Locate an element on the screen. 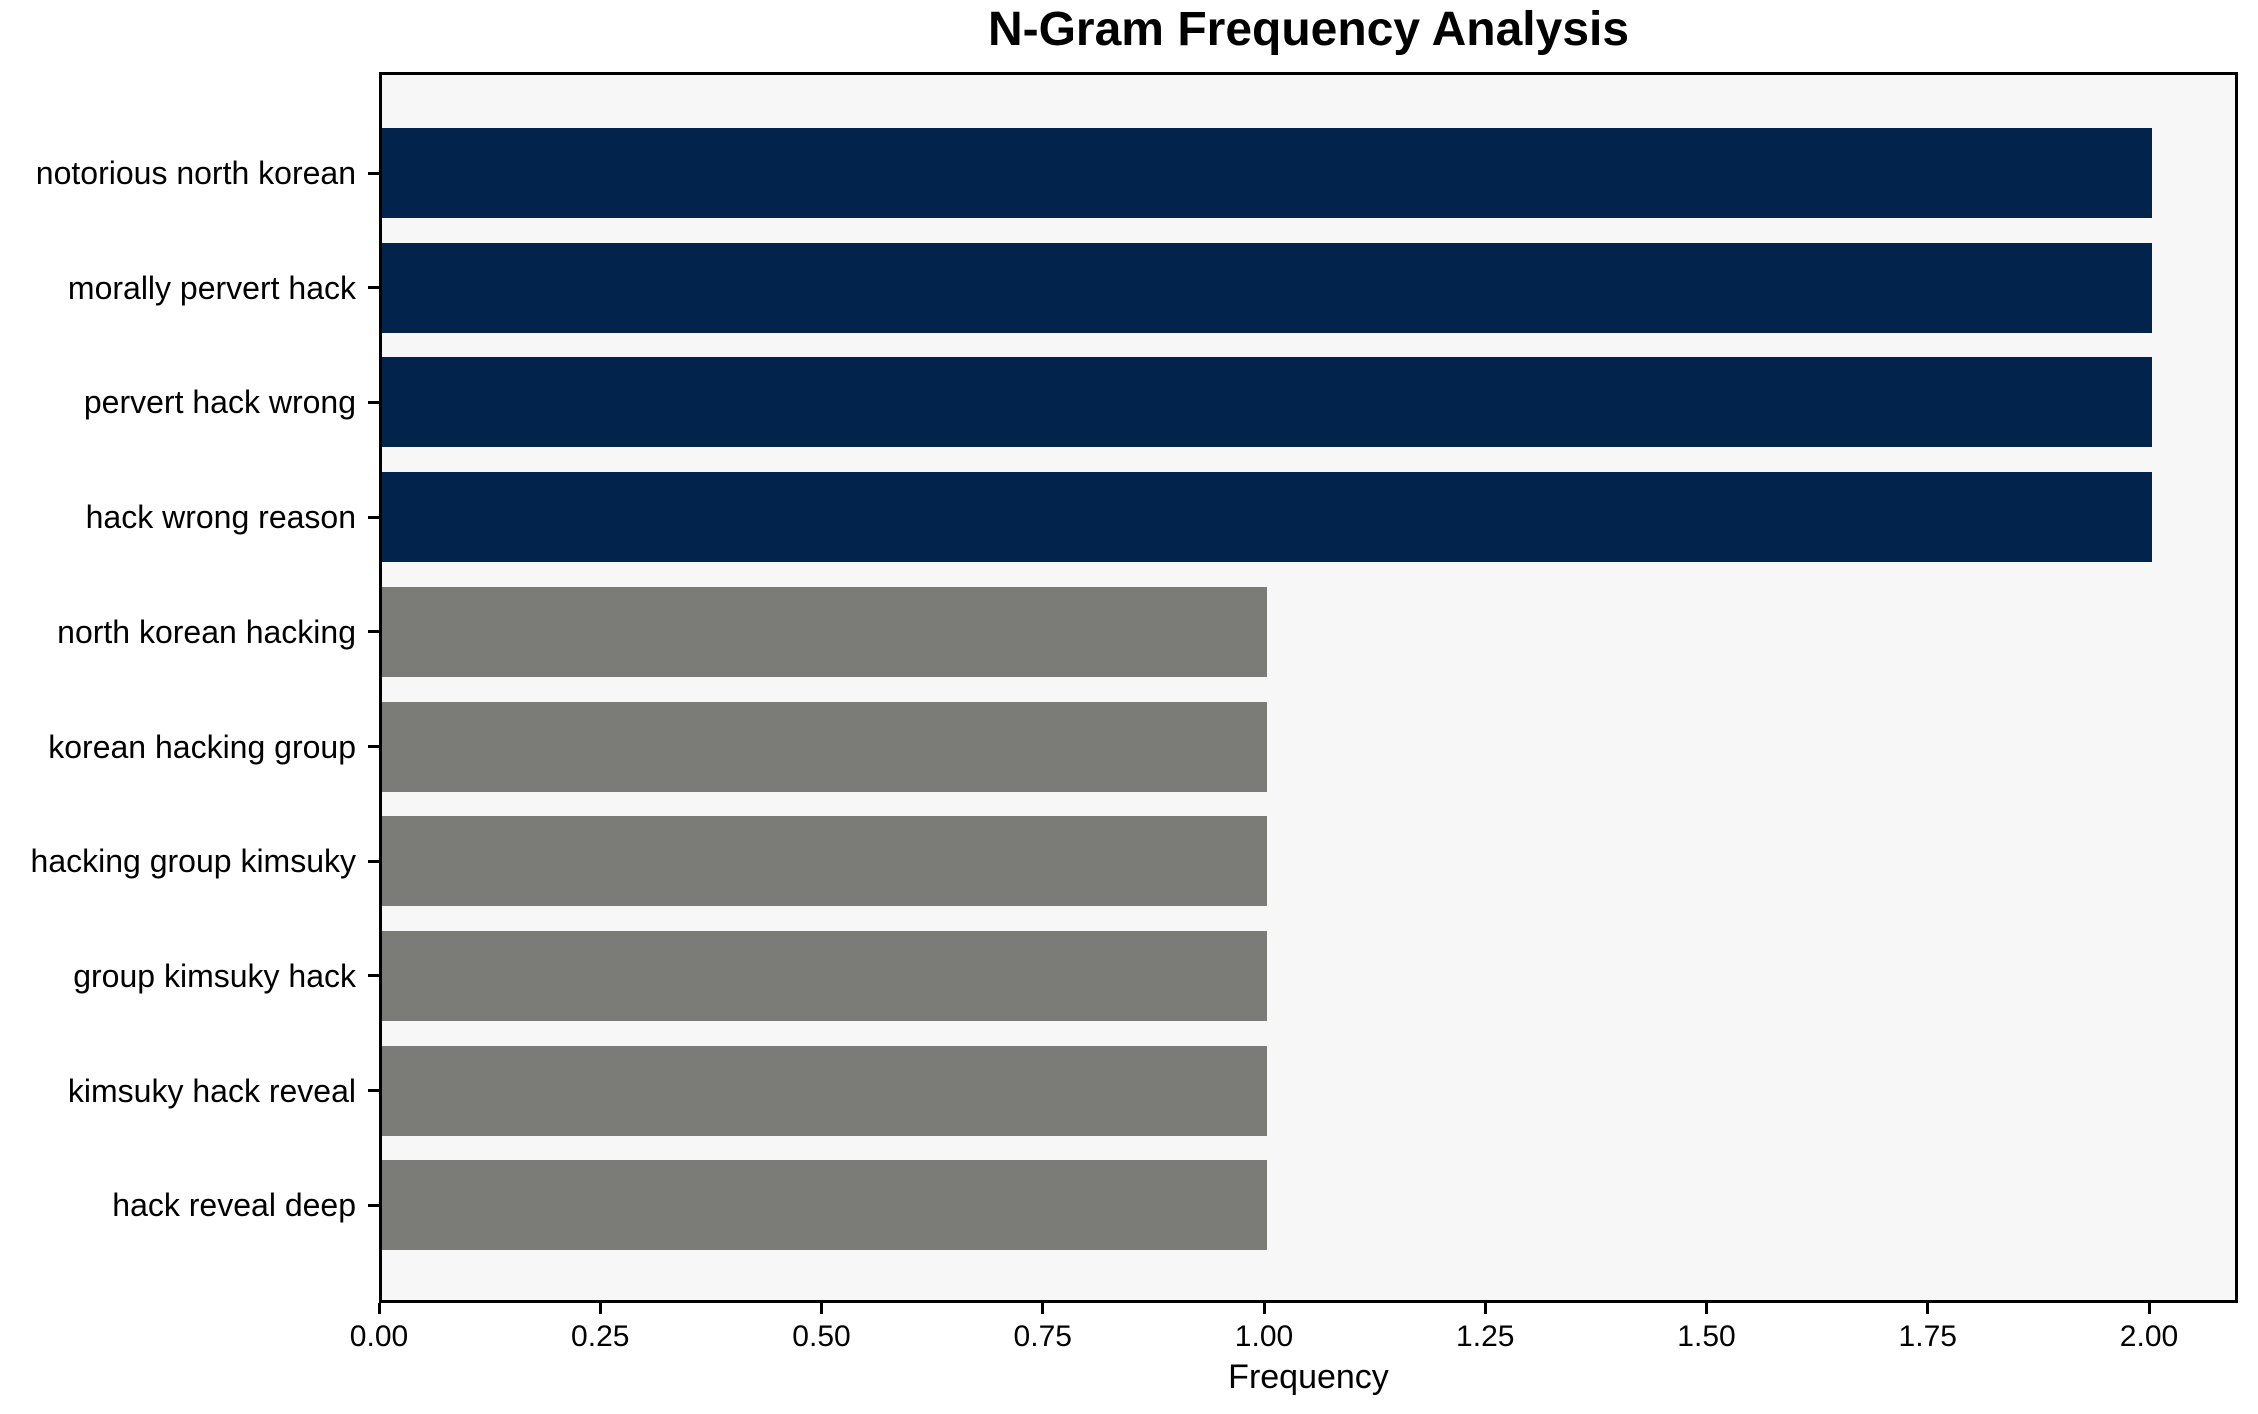 The image size is (2258, 1414). x-tick-label: 0.75 is located at coordinates (1042, 1336).